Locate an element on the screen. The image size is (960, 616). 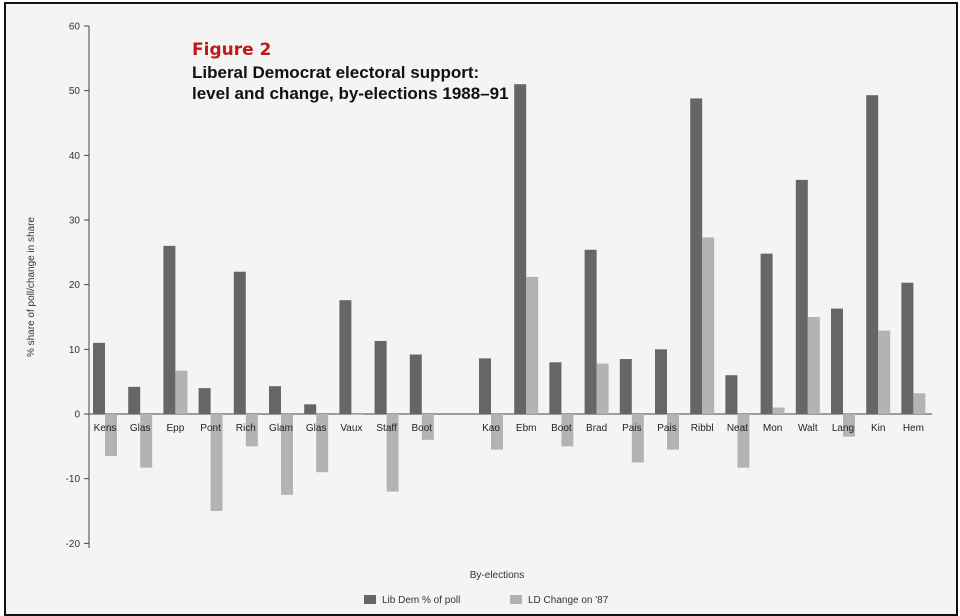
x-tick-label: Vaux is located at coordinates (351, 428).